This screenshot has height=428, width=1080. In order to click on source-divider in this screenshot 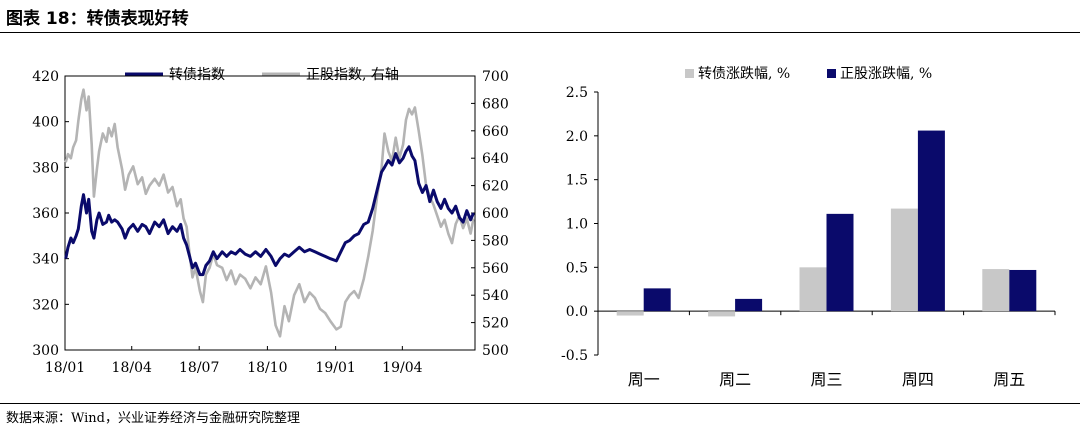, I will do `click(540, 403)`.